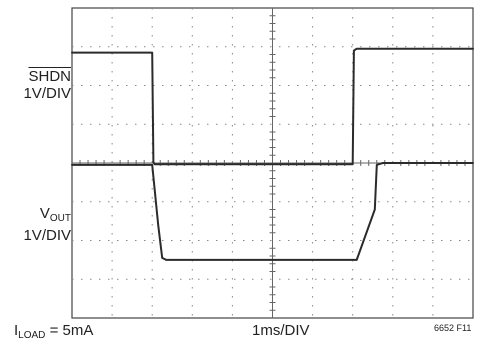  What do you see at coordinates (47, 93) in the screenshot?
I see `shdn-scale: 1V/DIV` at bounding box center [47, 93].